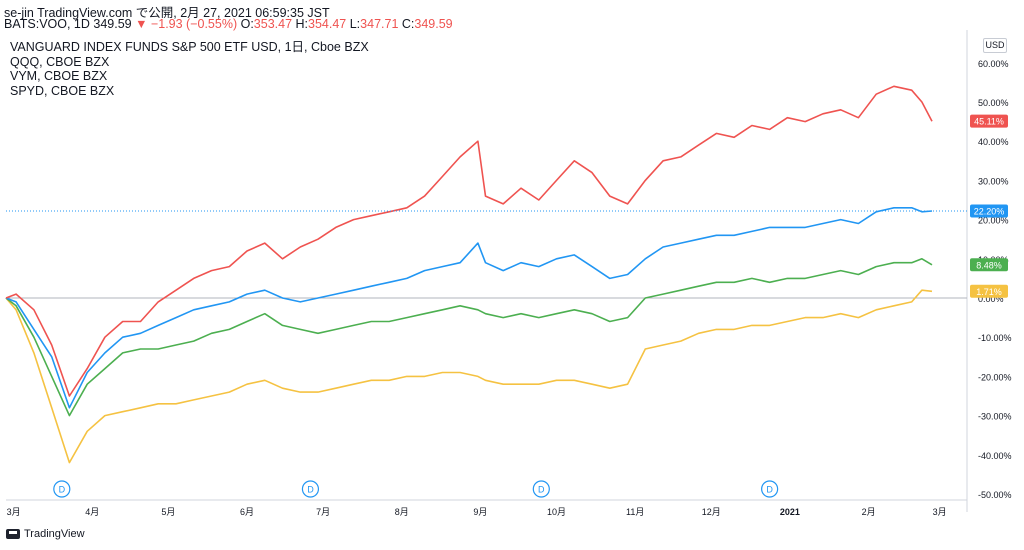 The image size is (1024, 550). Describe the element at coordinates (993, 221) in the screenshot. I see `y-tick-label: 20.00%` at that location.